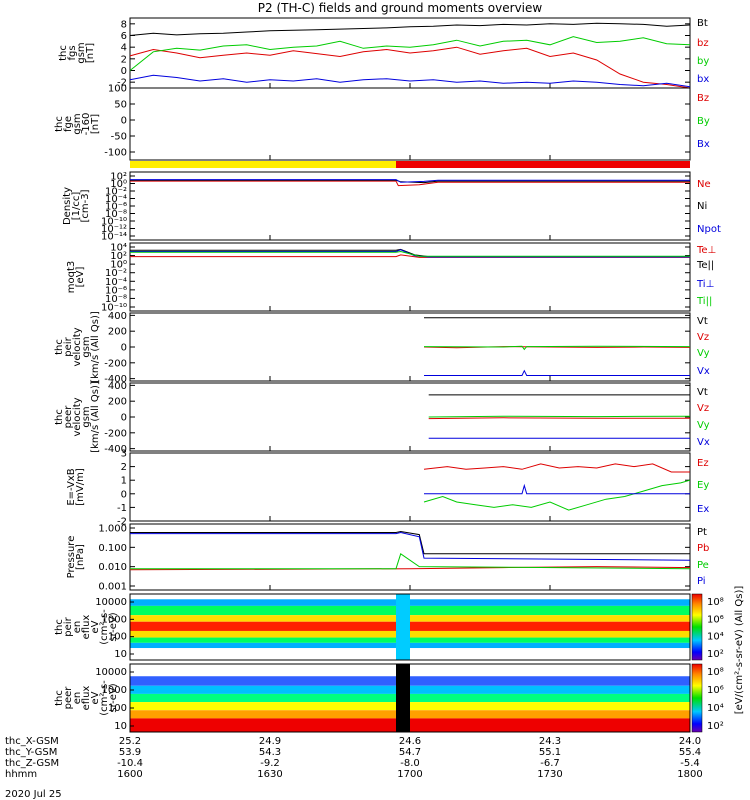 This screenshot has height=800, width=750. Describe the element at coordinates (410, 124) in the screenshot. I see `panel-frame` at that location.